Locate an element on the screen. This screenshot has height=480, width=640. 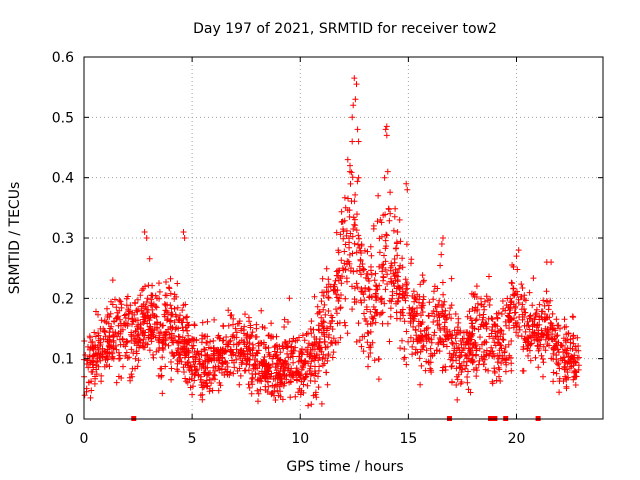
x-tick-label: 20 is located at coordinates (517, 439).